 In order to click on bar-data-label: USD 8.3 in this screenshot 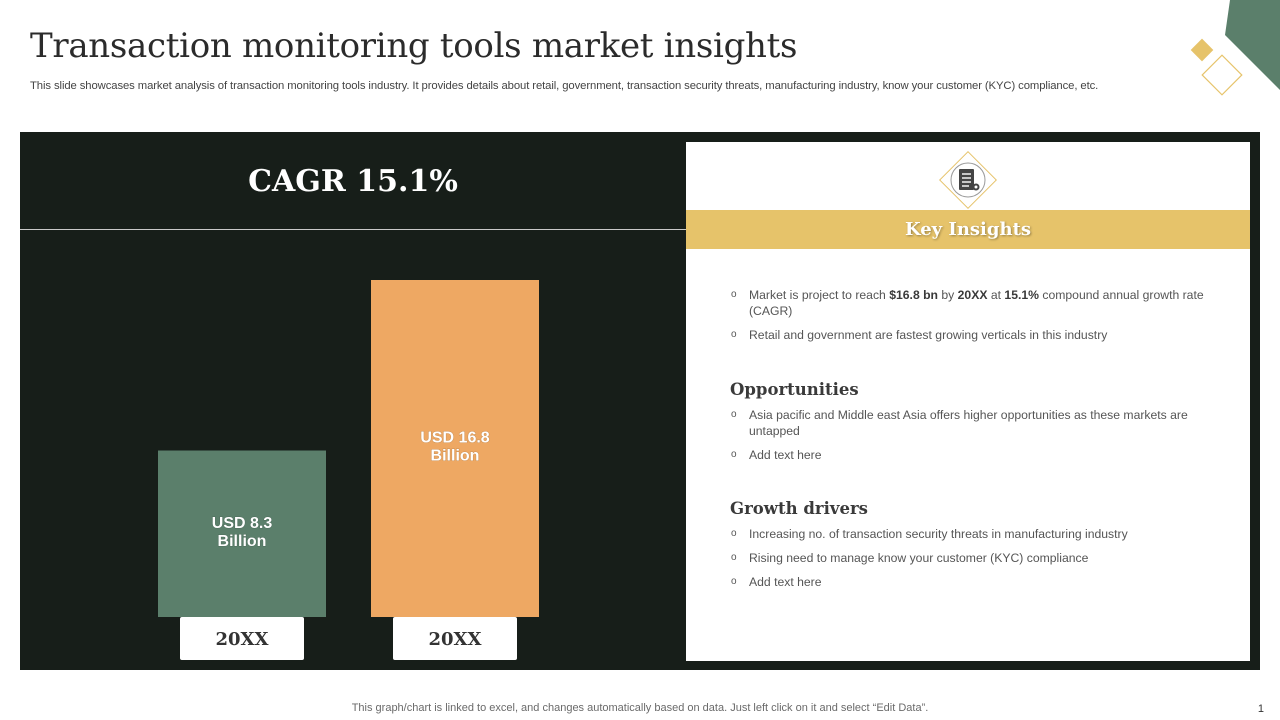, I will do `click(242, 523)`.